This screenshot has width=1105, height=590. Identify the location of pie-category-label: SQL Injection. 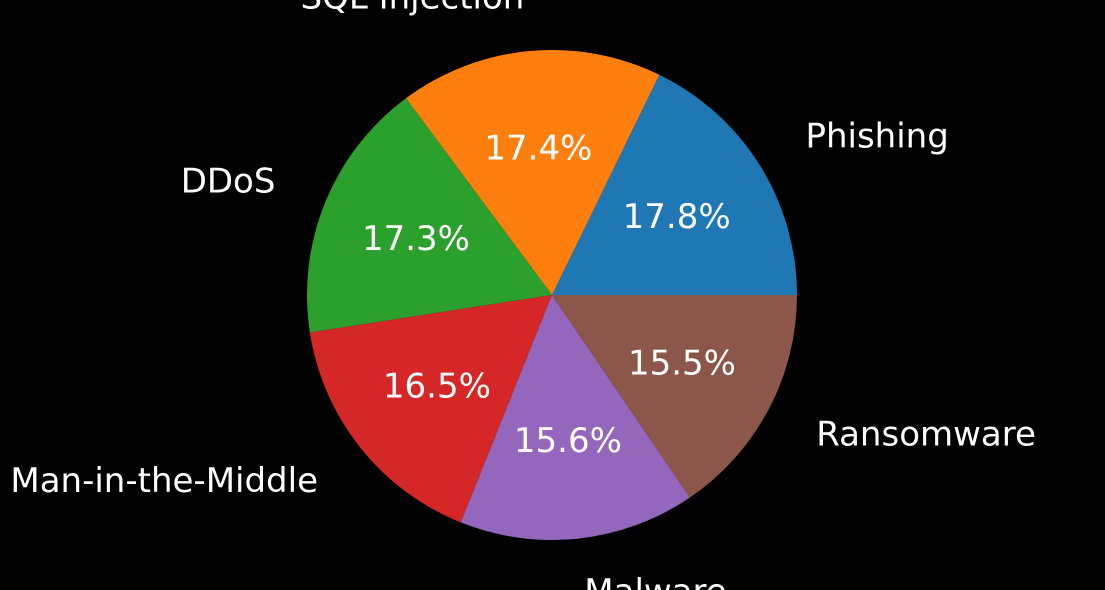
(413, 8).